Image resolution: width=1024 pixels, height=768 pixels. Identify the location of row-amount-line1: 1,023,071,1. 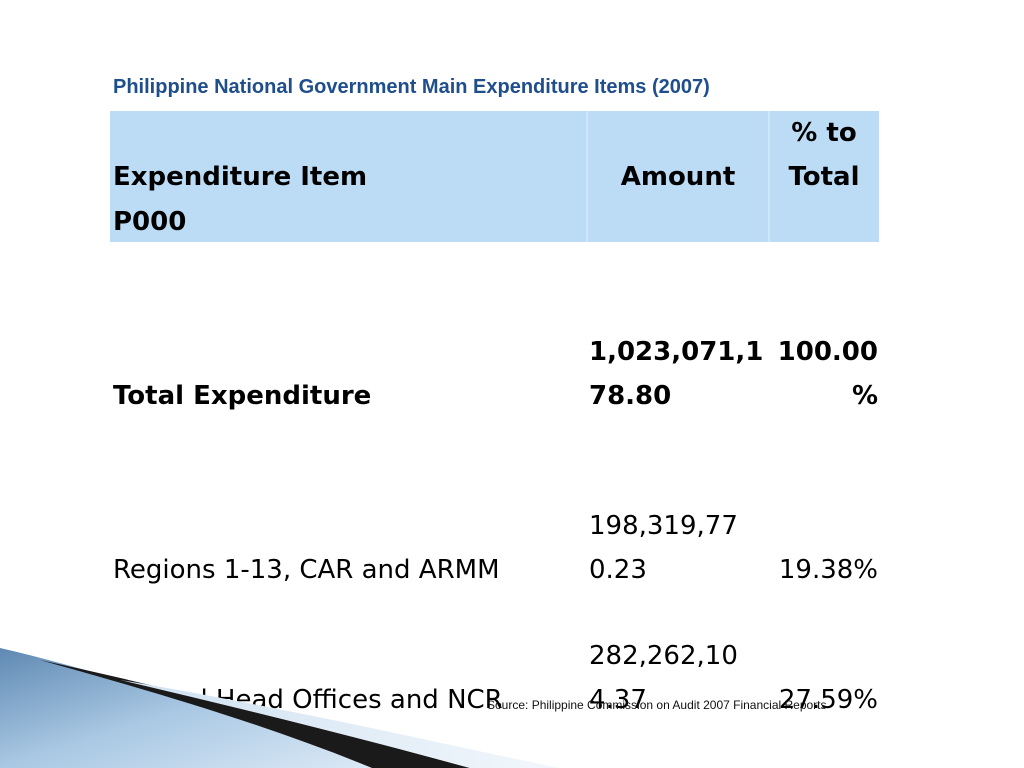
(676, 352).